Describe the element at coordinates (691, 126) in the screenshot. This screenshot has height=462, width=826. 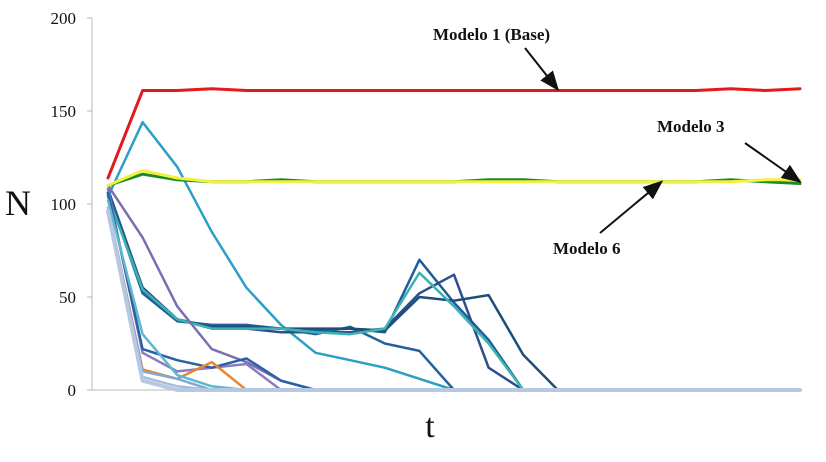
I see `annotation-label: Modelo 3` at that location.